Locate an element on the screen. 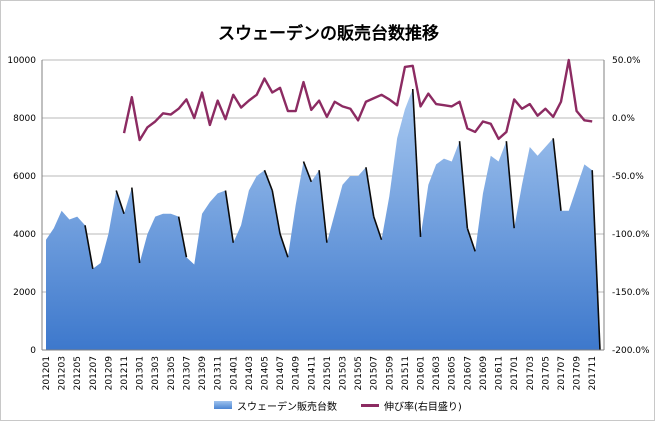 Image resolution: width=655 pixels, height=421 pixels. legend-item-sales: スウェーデン販売台数 is located at coordinates (275, 405).